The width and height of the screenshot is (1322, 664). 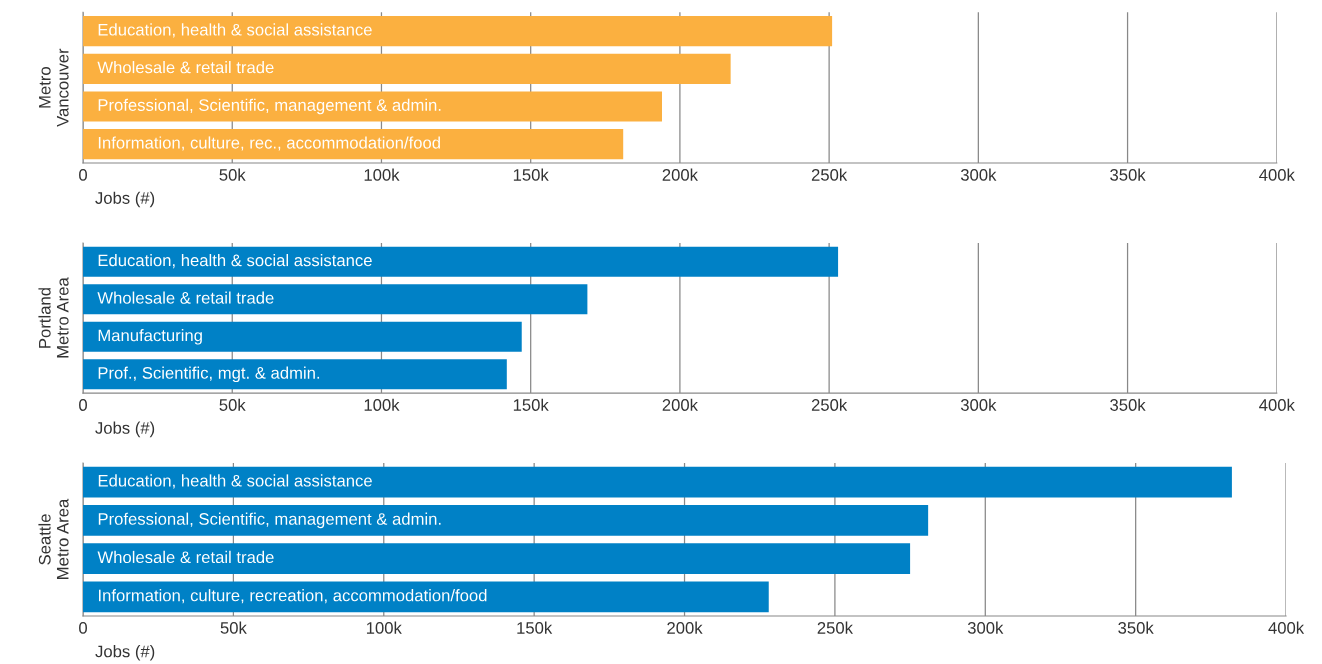 I want to click on y-tick-label: Information, culture, rec., accommodation/food, so click(x=269, y=143).